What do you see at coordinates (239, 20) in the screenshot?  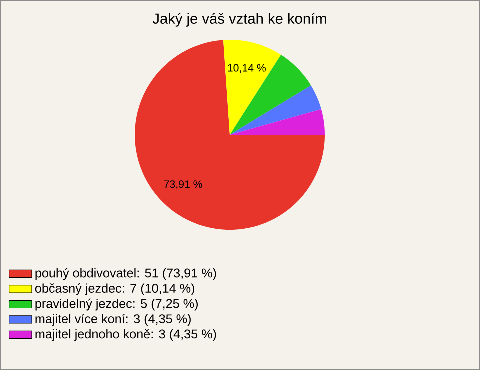 I see `chart-title: Jaký je váš vztah ke koním` at bounding box center [239, 20].